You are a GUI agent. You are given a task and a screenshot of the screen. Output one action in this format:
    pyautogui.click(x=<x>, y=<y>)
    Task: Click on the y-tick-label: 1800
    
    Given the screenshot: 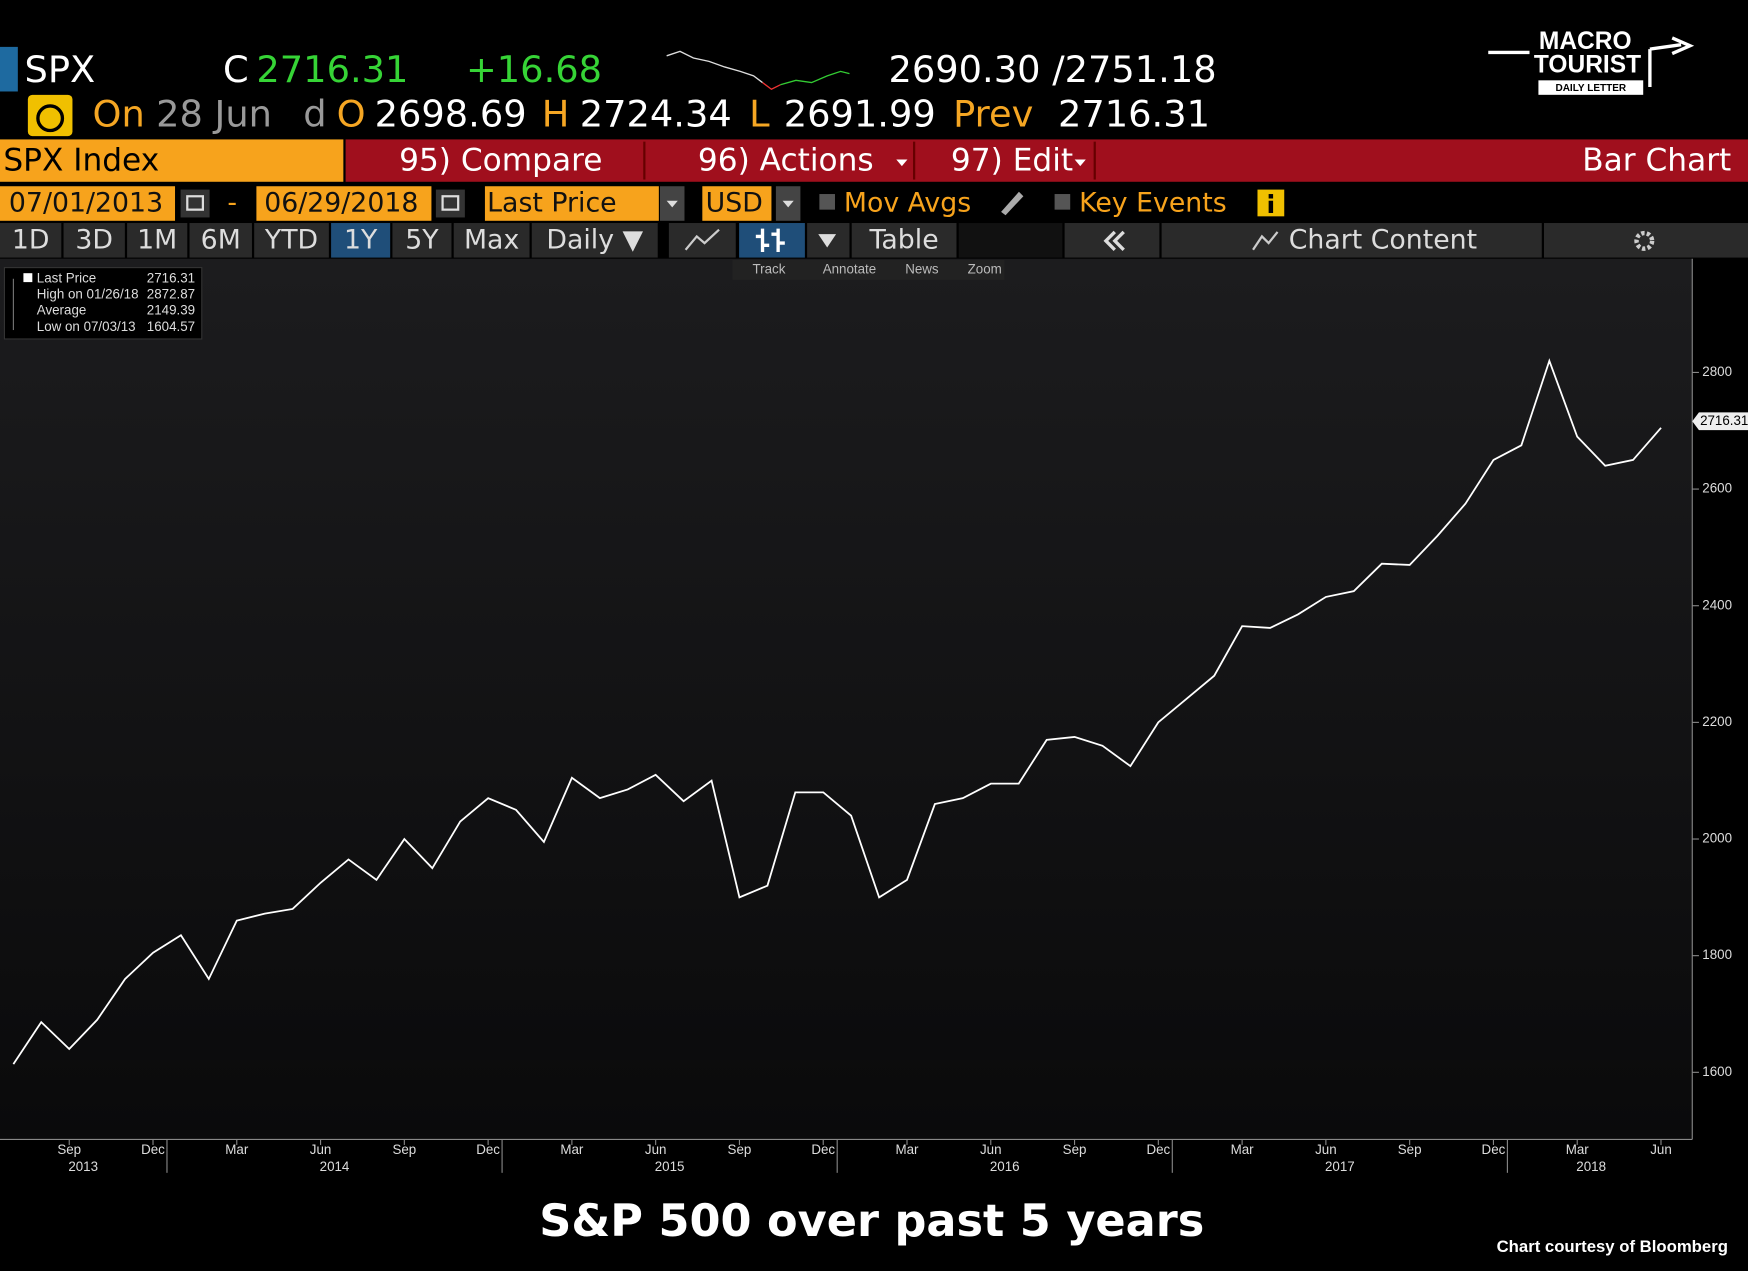 What is the action you would take?
    pyautogui.click(x=1717, y=954)
    